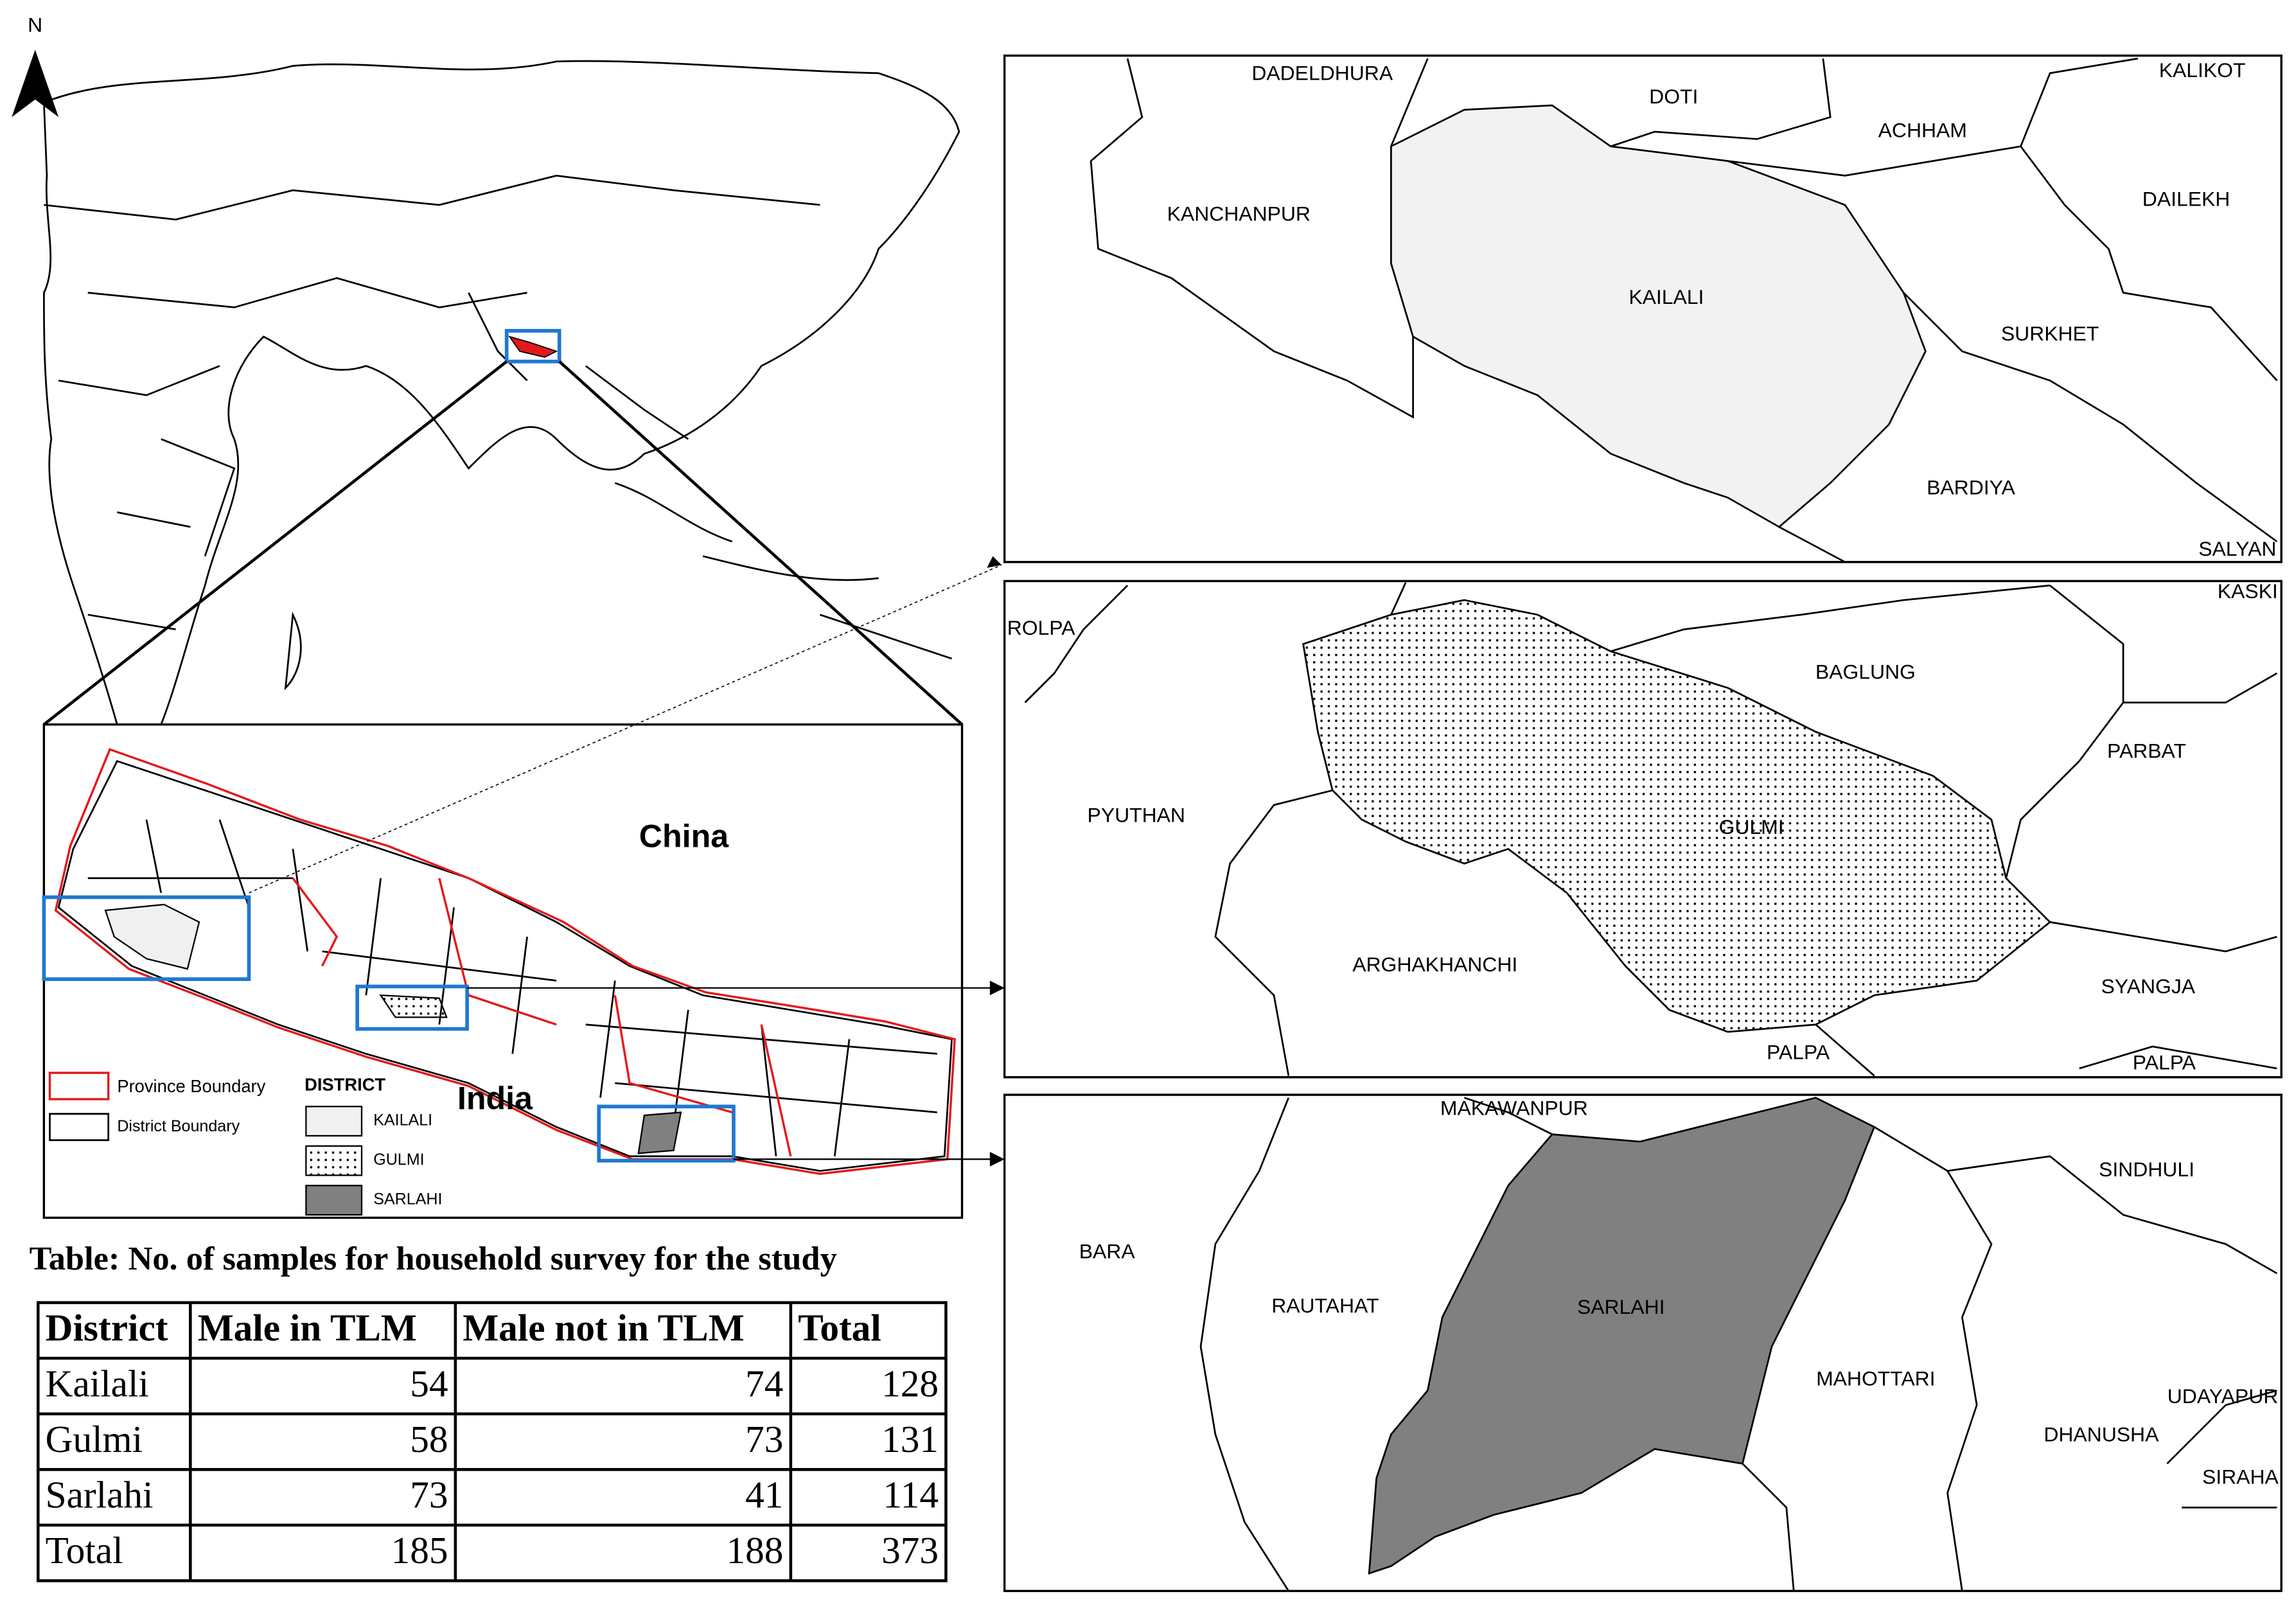 The width and height of the screenshot is (2296, 1610). I want to click on table-cell: Gulmi, so click(94, 1439).